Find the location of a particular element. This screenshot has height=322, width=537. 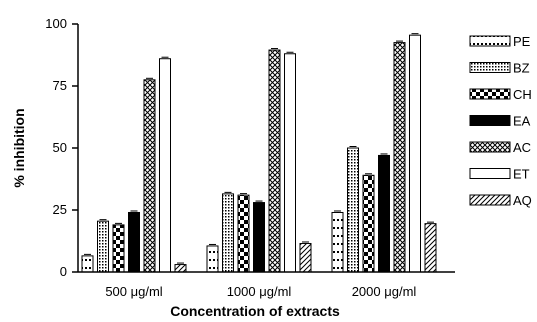

x-tick-label: 2000 μg/ml is located at coordinates (384, 291).